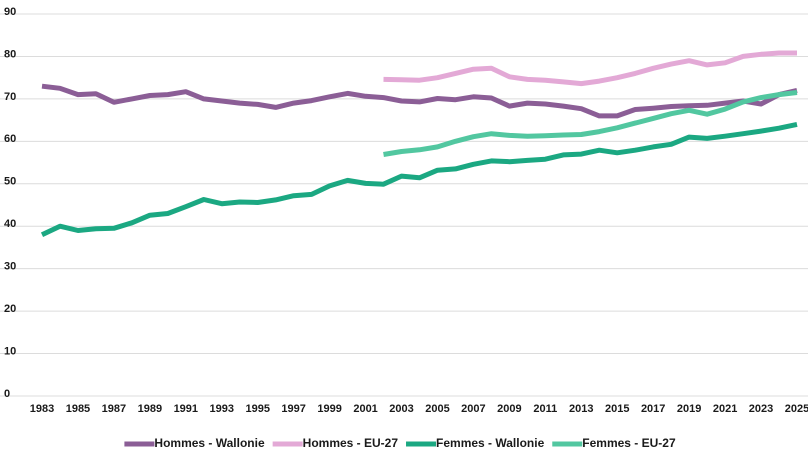  Describe the element at coordinates (10, 224) in the screenshot. I see `y-tick-label: 40` at that location.